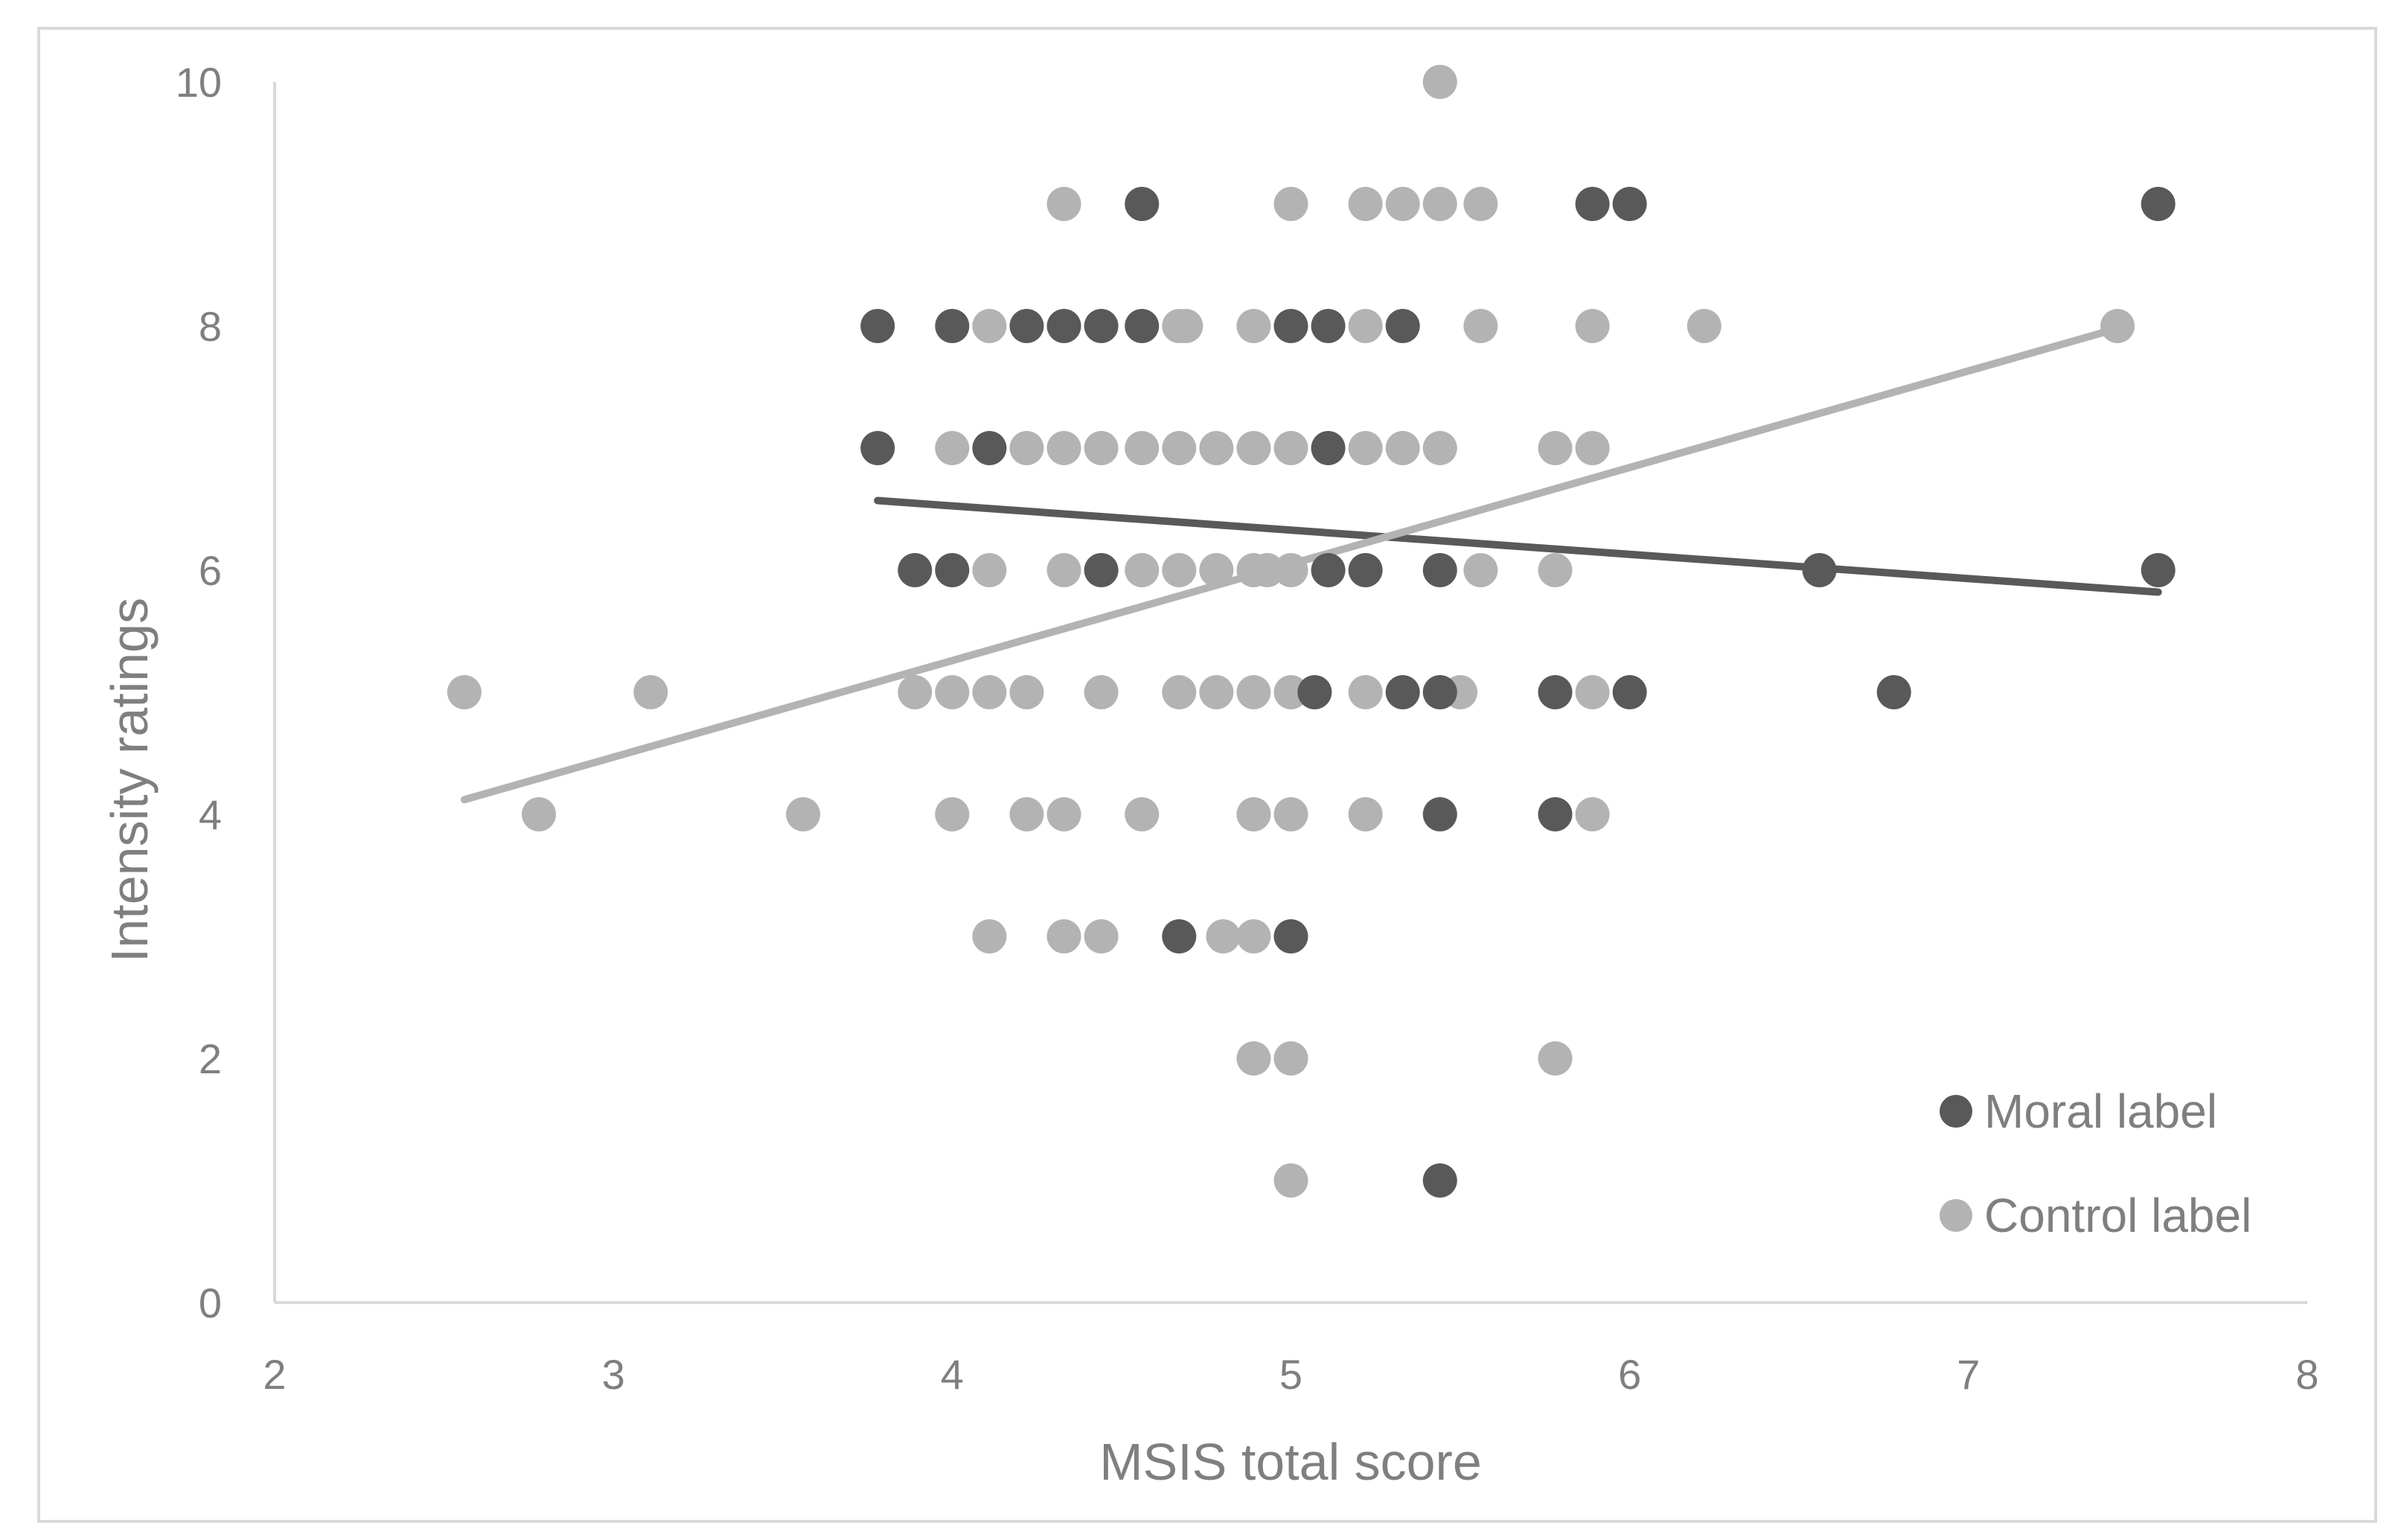 The height and width of the screenshot is (1540, 2404). Describe the element at coordinates (210, 1058) in the screenshot. I see `y-tick-label: 2` at that location.